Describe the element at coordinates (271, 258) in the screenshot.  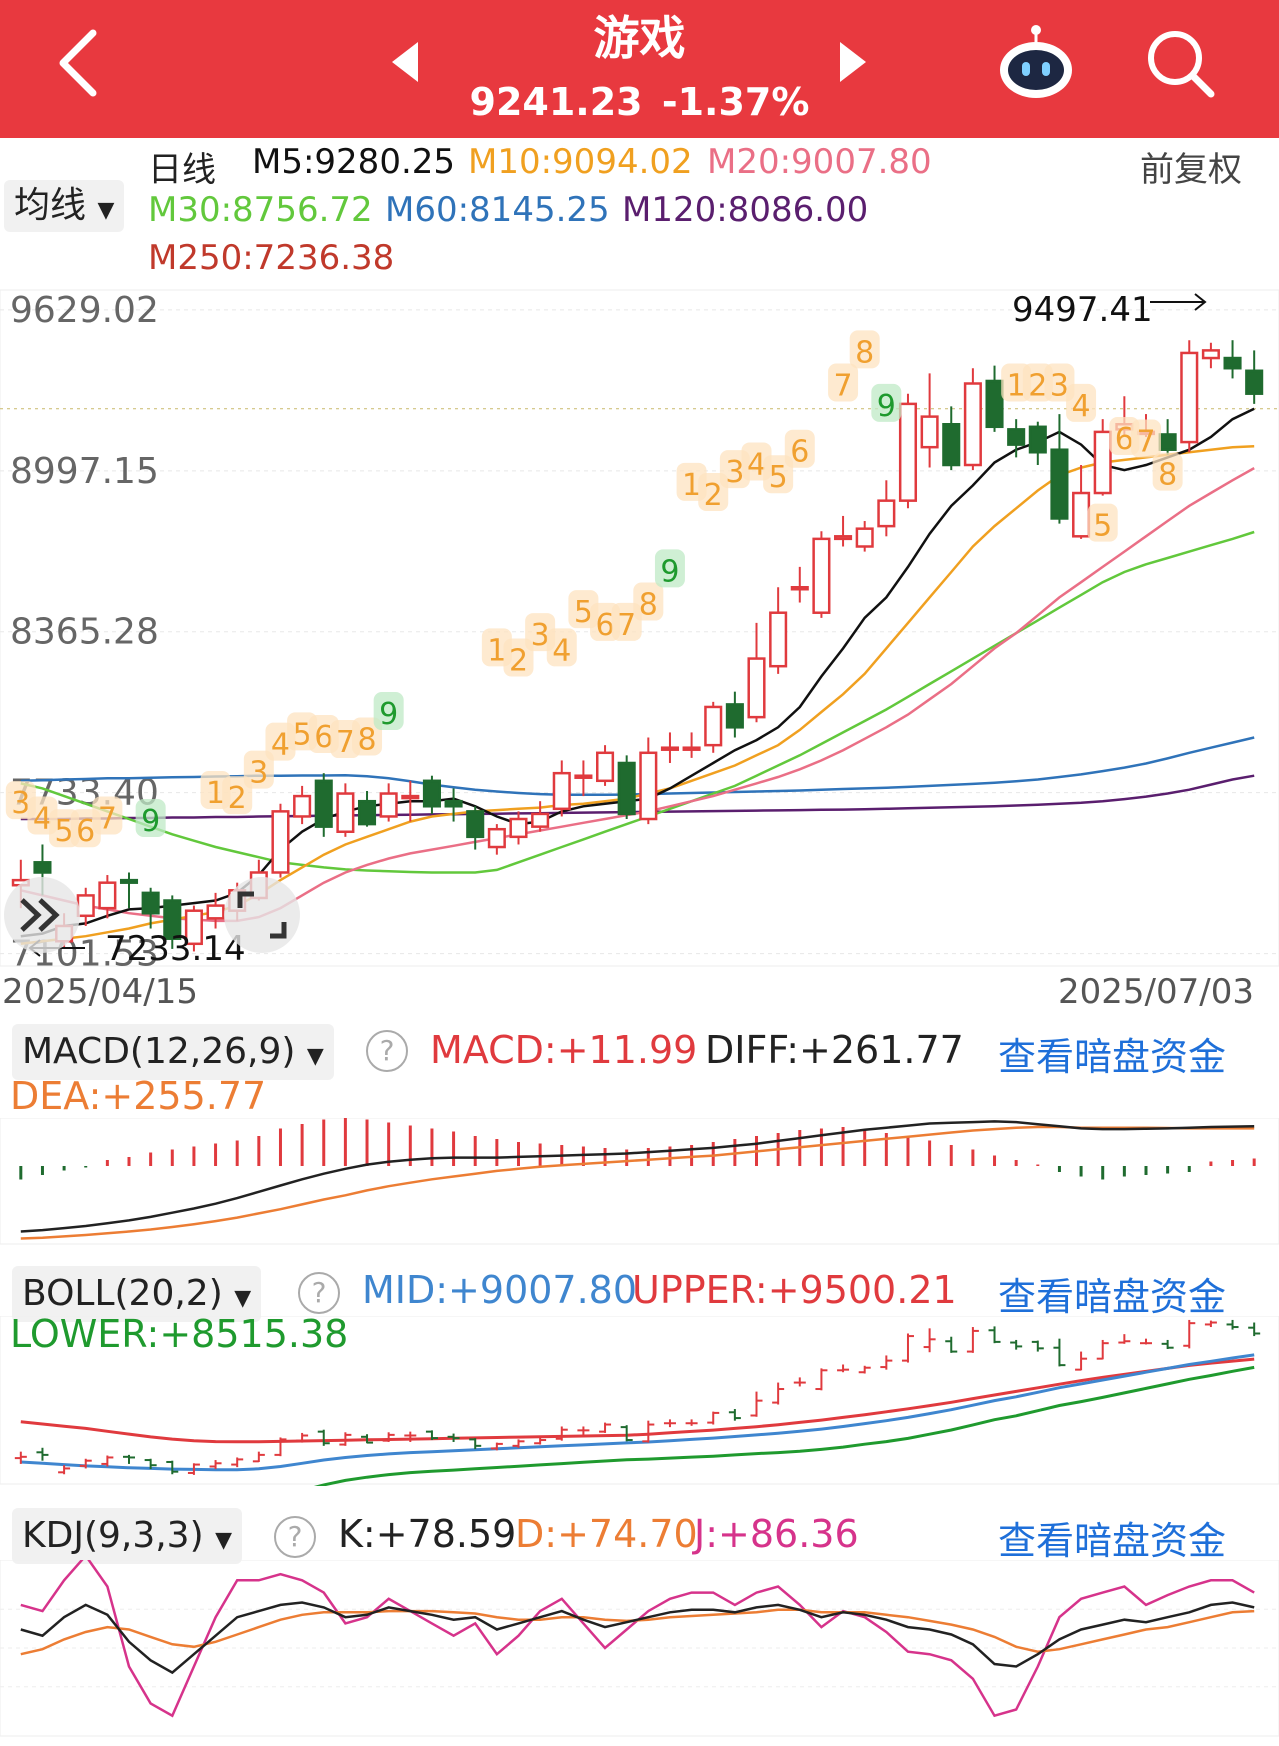
I see `ma250-value: M250:7236.38` at that location.